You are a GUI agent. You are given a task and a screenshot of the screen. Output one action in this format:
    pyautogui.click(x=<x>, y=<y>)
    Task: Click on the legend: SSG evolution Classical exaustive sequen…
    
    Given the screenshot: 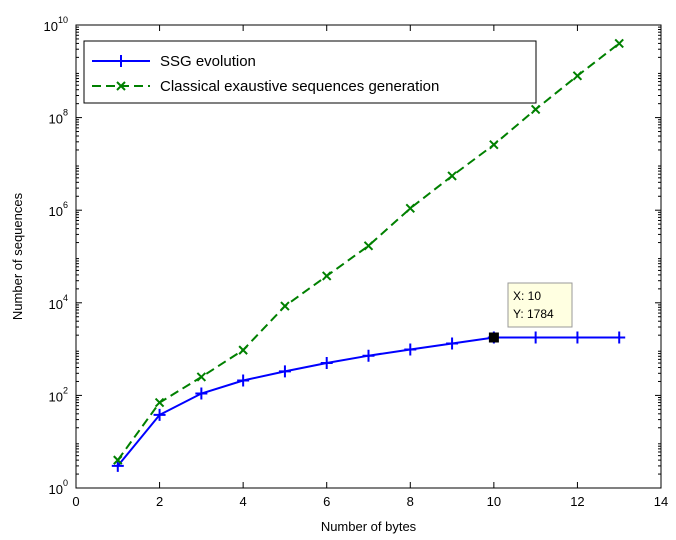 What is the action you would take?
    pyautogui.click(x=310, y=72)
    